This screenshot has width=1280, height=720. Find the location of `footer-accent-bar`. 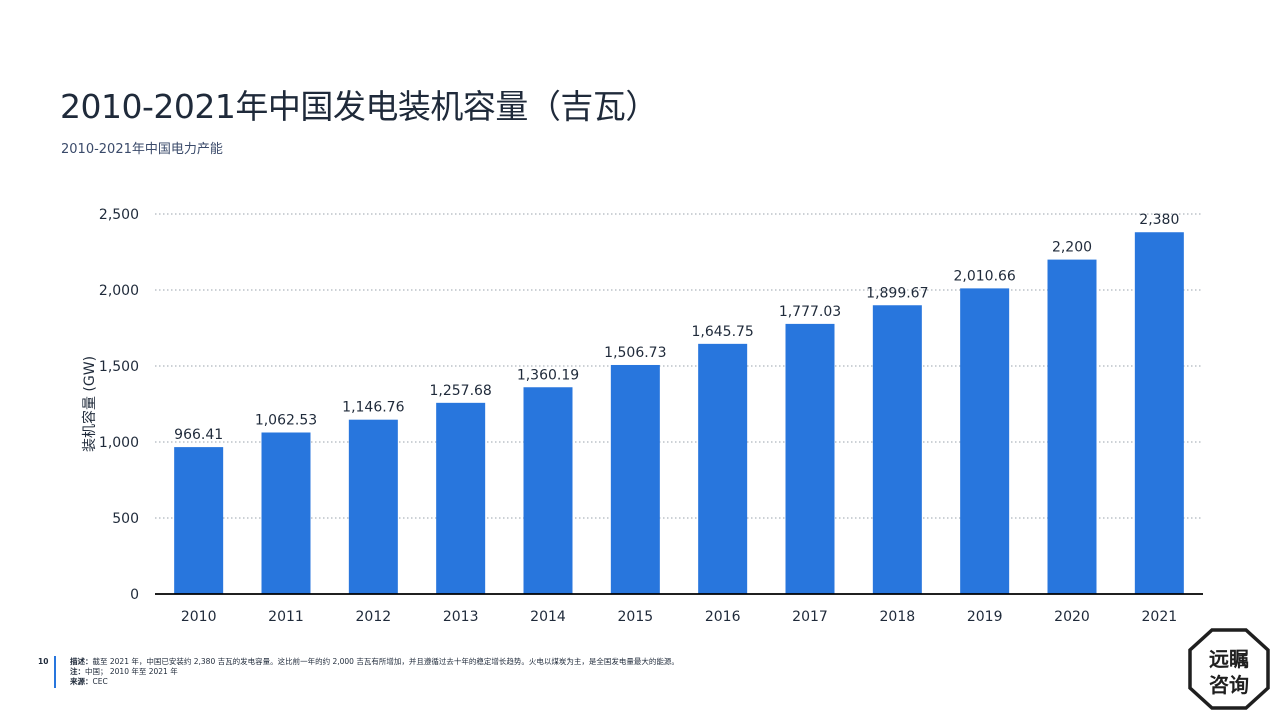

footer-accent-bar is located at coordinates (55, 672).